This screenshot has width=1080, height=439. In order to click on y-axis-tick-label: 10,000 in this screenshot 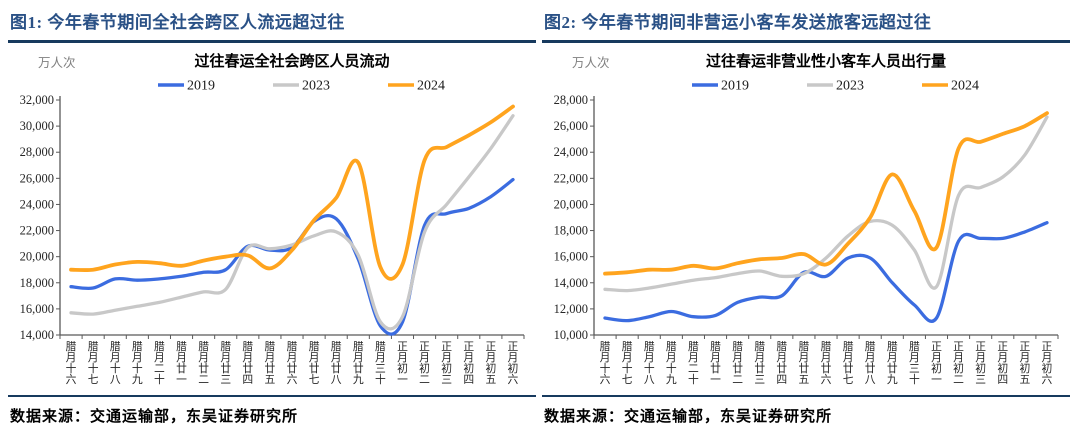, I will do `click(571, 335)`.